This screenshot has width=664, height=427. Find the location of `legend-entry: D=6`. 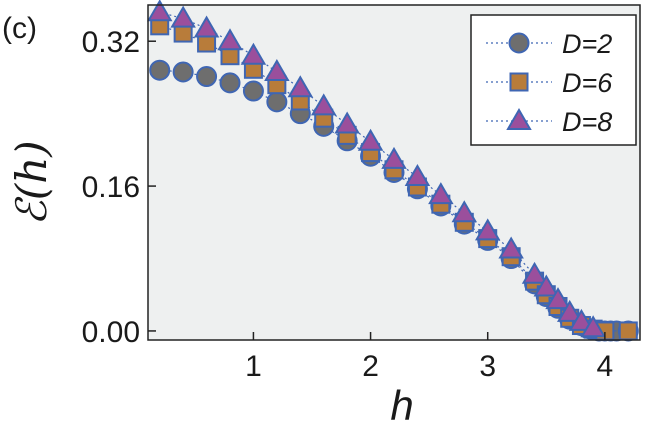

legend-entry: D=6 is located at coordinates (549, 83).